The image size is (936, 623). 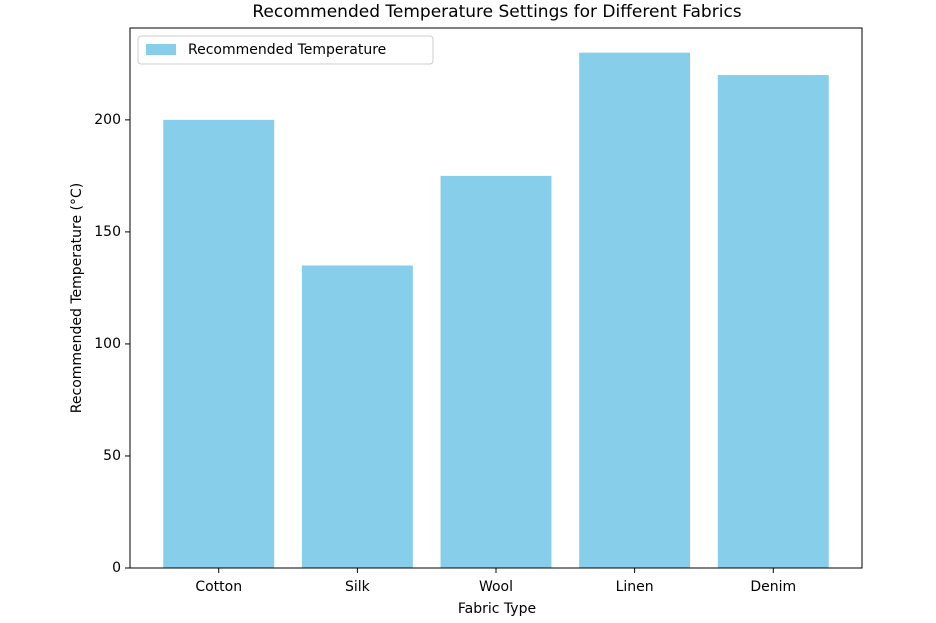 What do you see at coordinates (218, 587) in the screenshot?
I see `x-tick-label: Cotton` at bounding box center [218, 587].